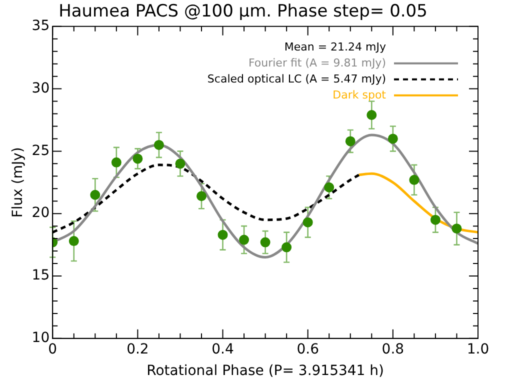 This screenshot has width=518, height=382. What do you see at coordinates (137, 349) in the screenshot?
I see `x-tick-label: 0.2` at bounding box center [137, 349].